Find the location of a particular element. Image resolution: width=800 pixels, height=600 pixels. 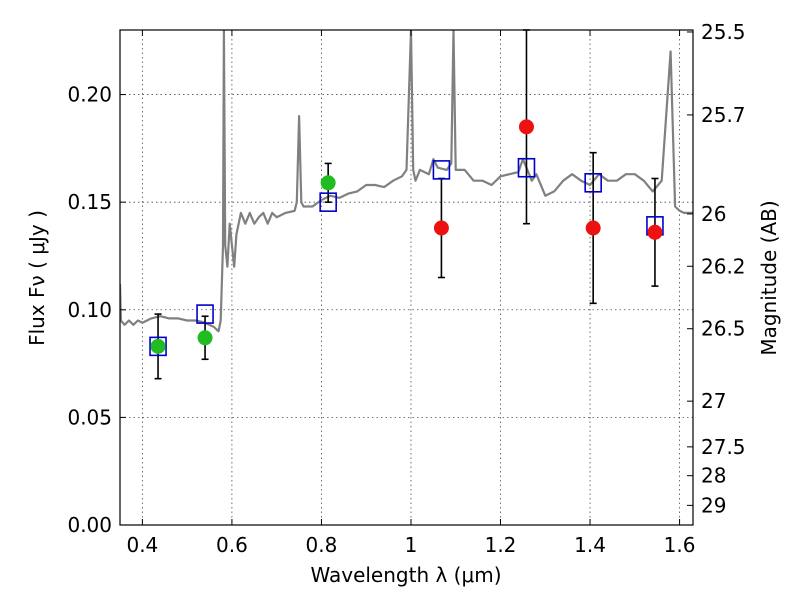

x-tick-label: 0.8 is located at coordinates (322, 545).